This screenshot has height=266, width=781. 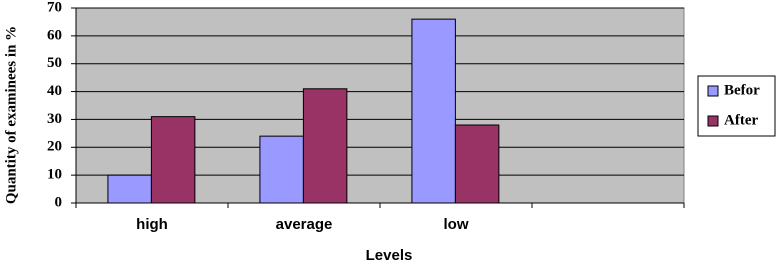 I want to click on y-tick-label: 70, so click(x=54, y=7).